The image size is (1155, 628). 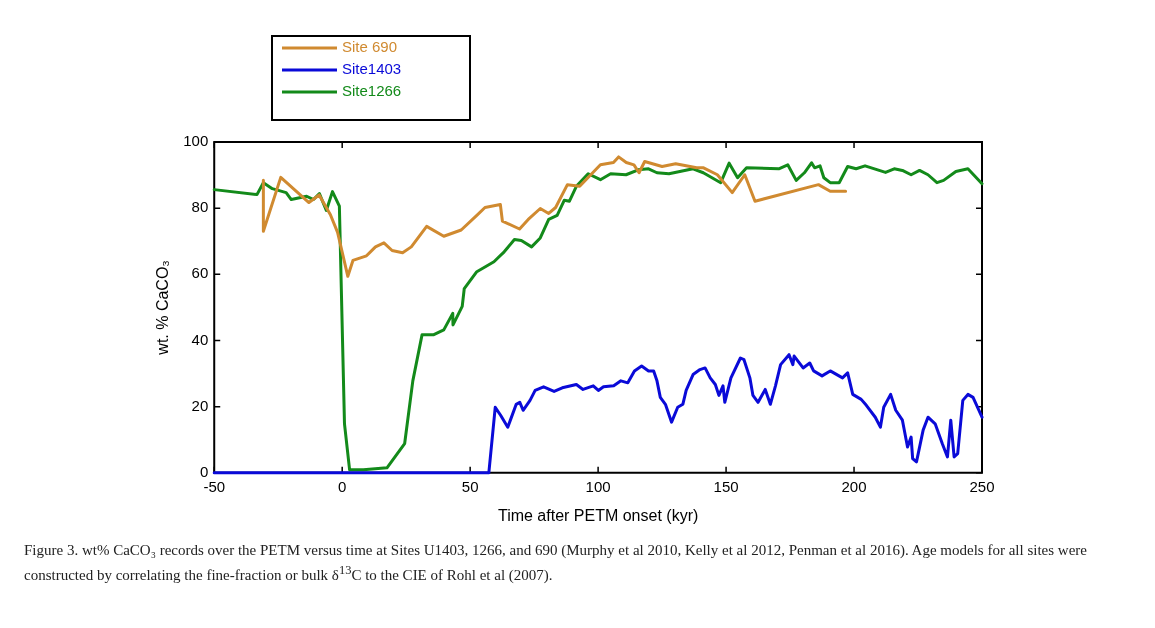 What do you see at coordinates (342, 486) in the screenshot?
I see `x-tick-label: 0` at bounding box center [342, 486].